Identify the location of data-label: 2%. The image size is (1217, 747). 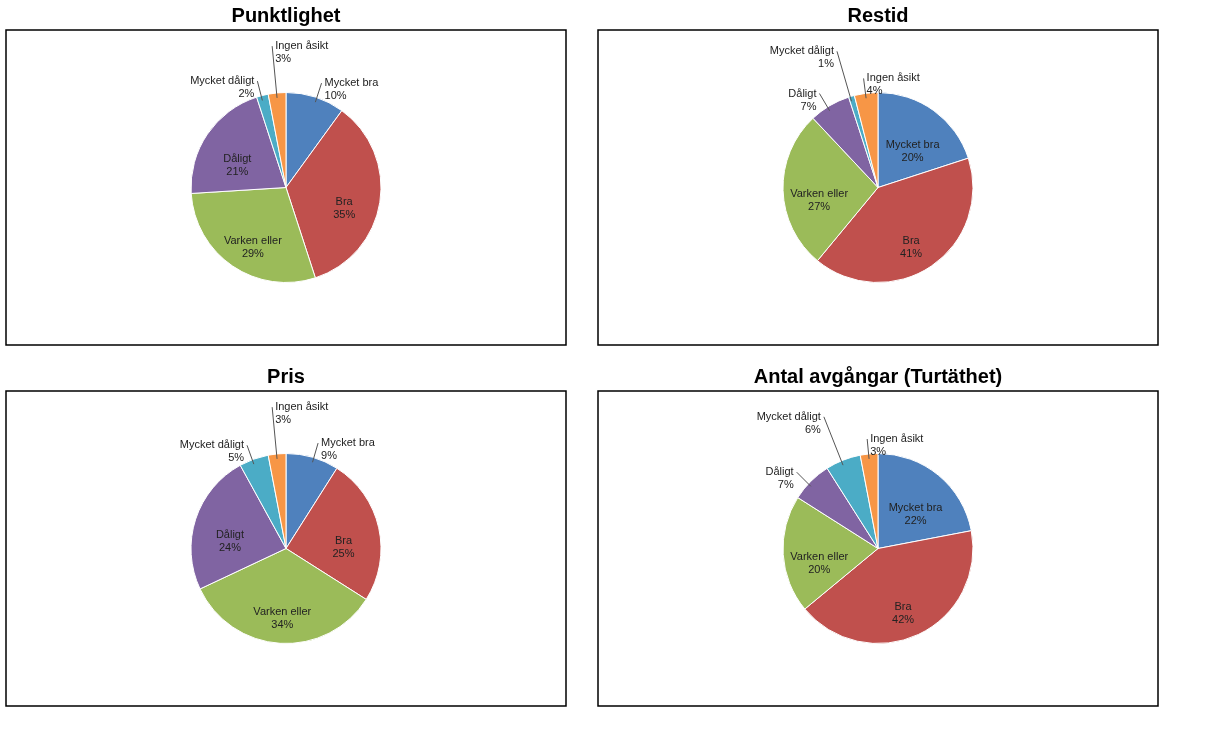
(246, 93).